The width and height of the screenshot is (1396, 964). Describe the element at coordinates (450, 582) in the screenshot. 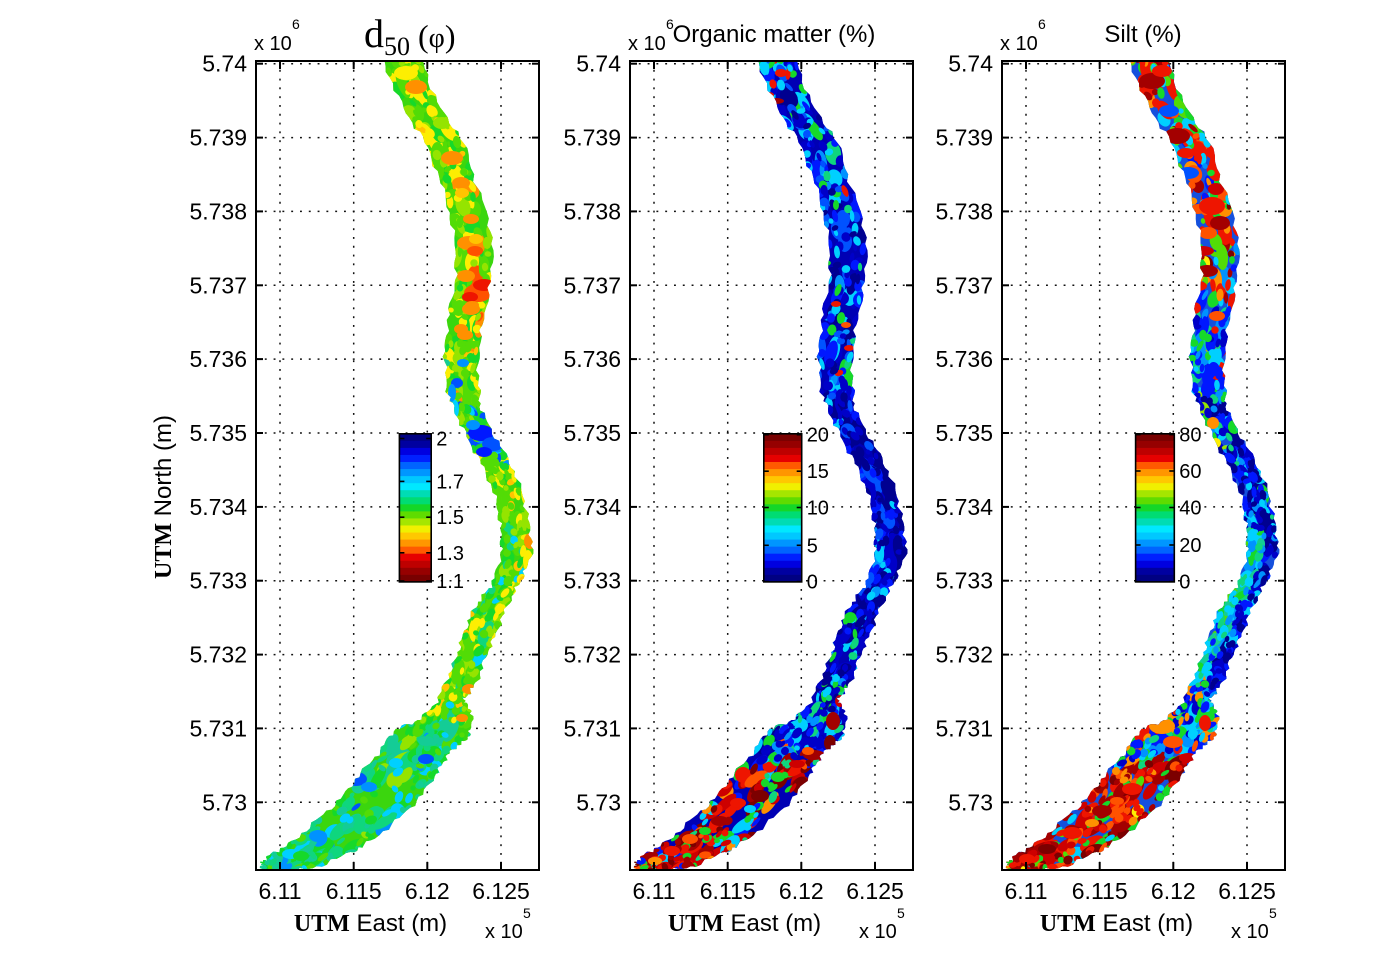

I see `svg-text: 1.1` at that location.